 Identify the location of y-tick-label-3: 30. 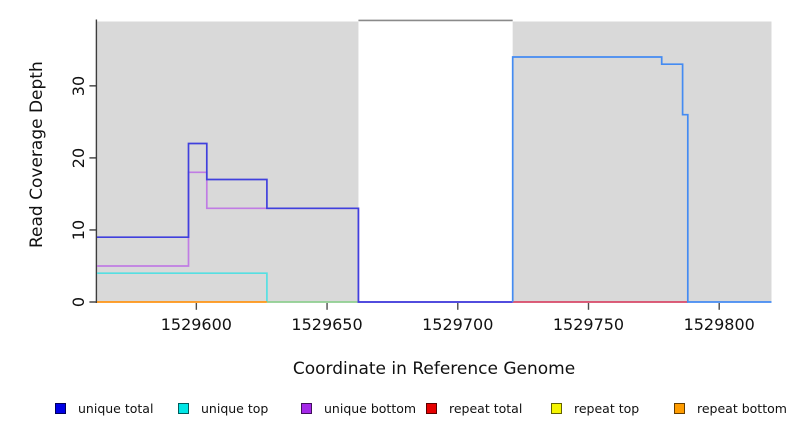
(78, 86).